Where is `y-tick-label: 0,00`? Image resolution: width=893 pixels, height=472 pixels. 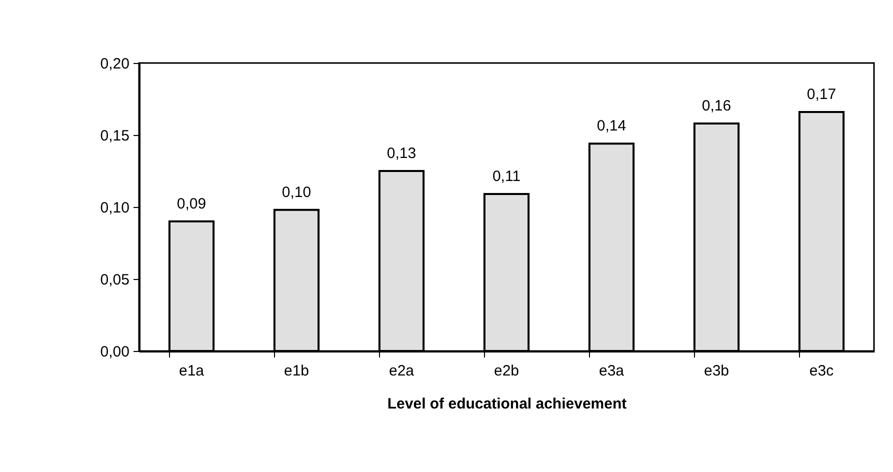 y-tick-label: 0,00 is located at coordinates (115, 352).